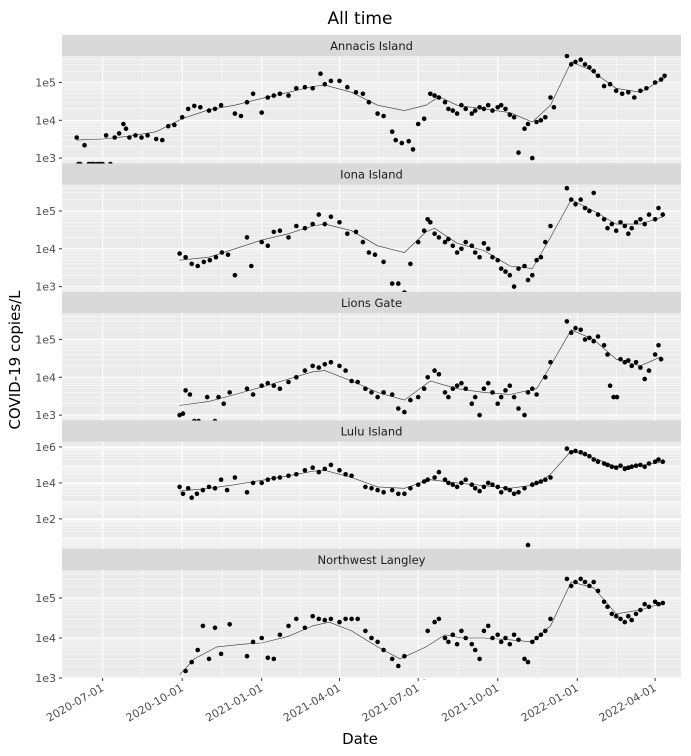  What do you see at coordinates (15, 360) in the screenshot?
I see `y-axis-title: COVID-19 copies/L` at bounding box center [15, 360].